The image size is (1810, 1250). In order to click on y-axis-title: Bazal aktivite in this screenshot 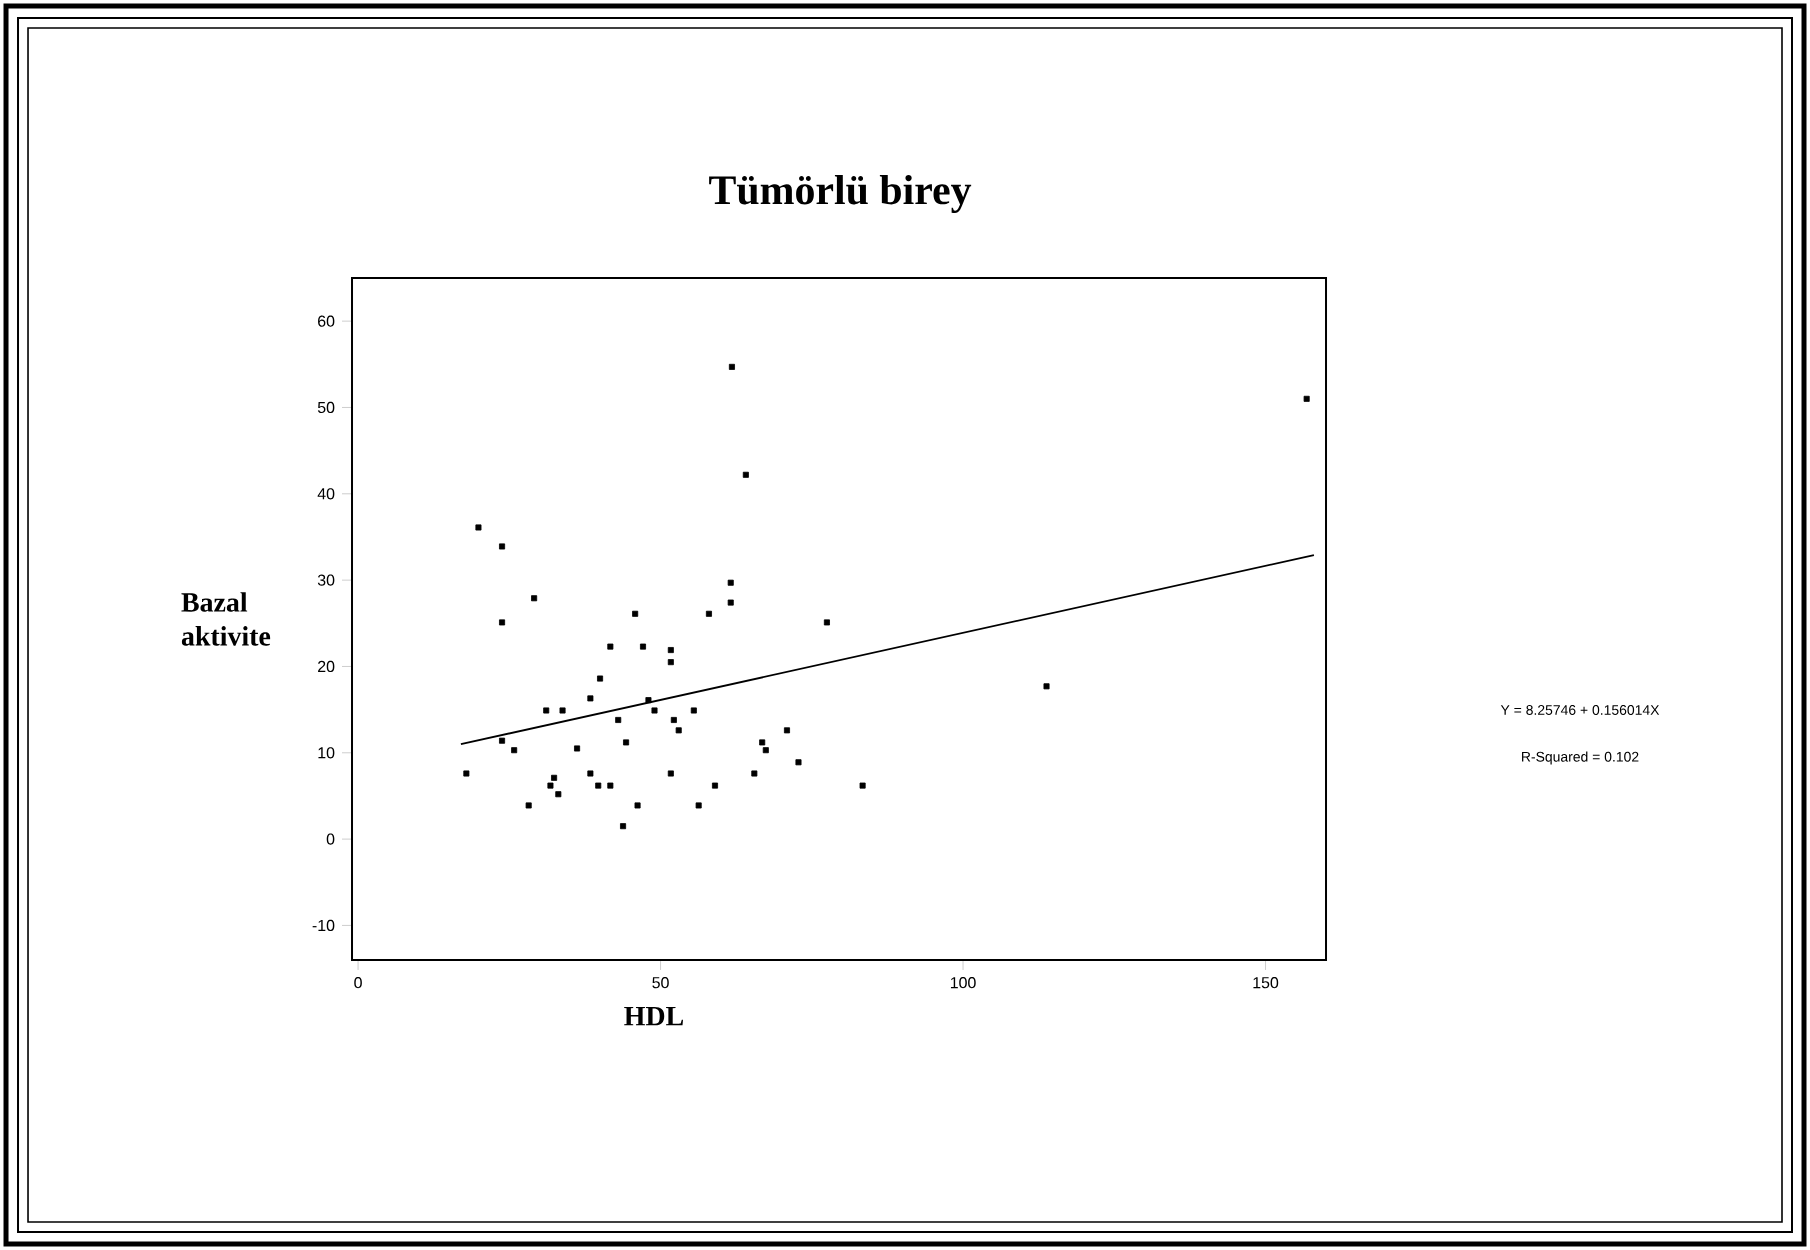, I will do `click(226, 619)`.